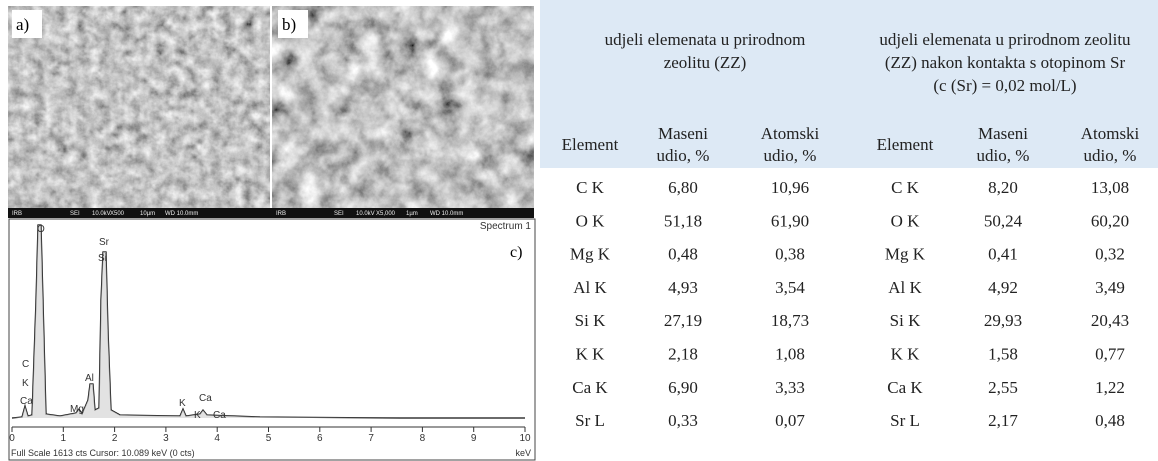  I want to click on table-cell: 3,54, so click(790, 287).